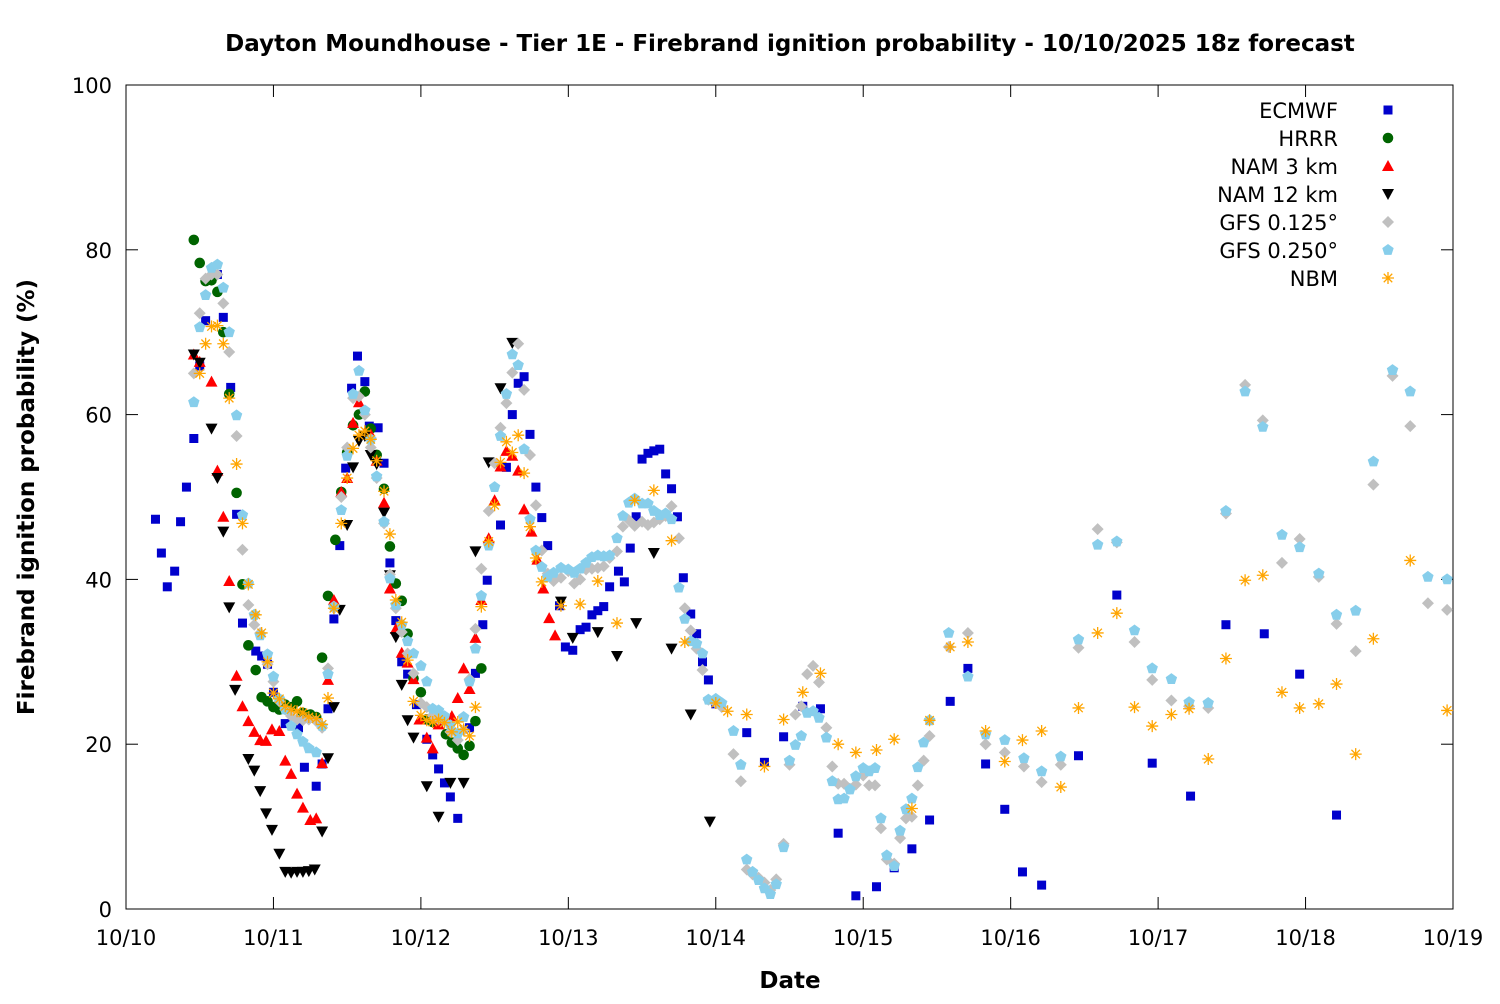 This screenshot has height=1004, width=1500. I want to click on legend-label-nam-3-km: NAM 3 km, so click(1284, 167).